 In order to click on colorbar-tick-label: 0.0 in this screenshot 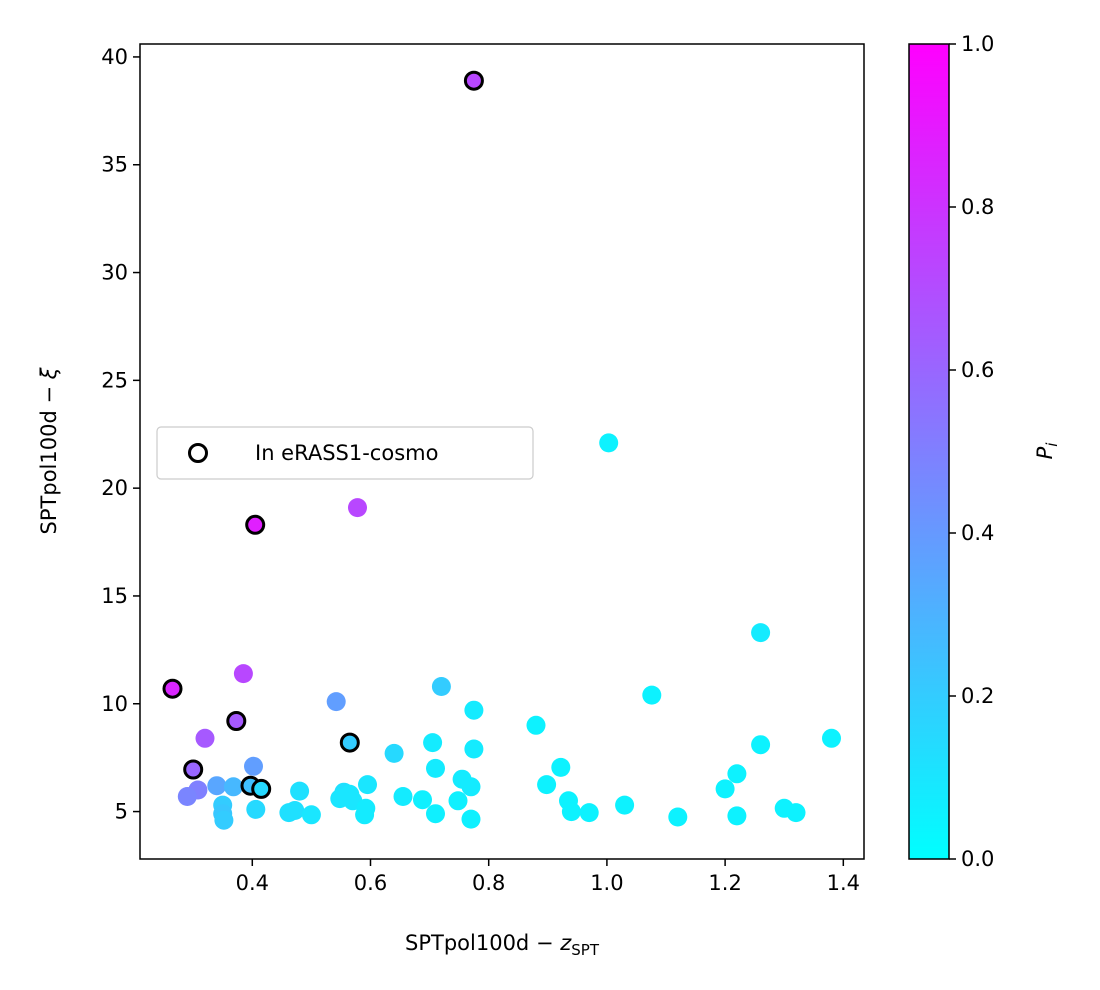, I will do `click(977, 859)`.